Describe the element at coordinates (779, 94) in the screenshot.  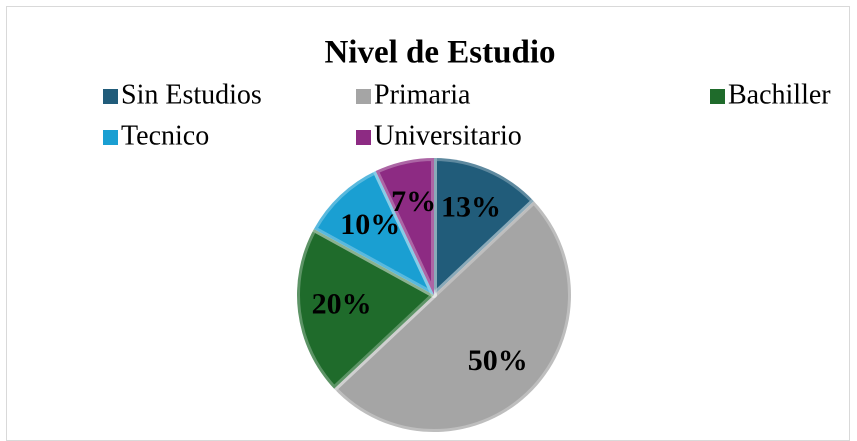
I see `legend-label: Bachiller` at that location.